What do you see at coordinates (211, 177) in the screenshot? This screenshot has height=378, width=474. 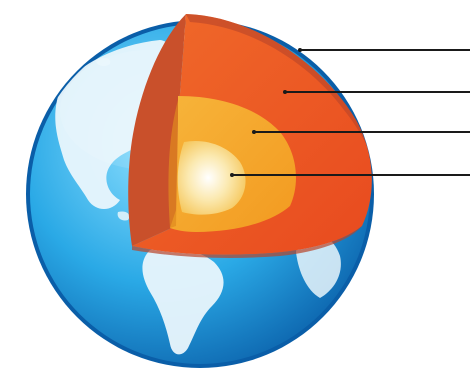 I see `layer-inner-core` at bounding box center [211, 177].